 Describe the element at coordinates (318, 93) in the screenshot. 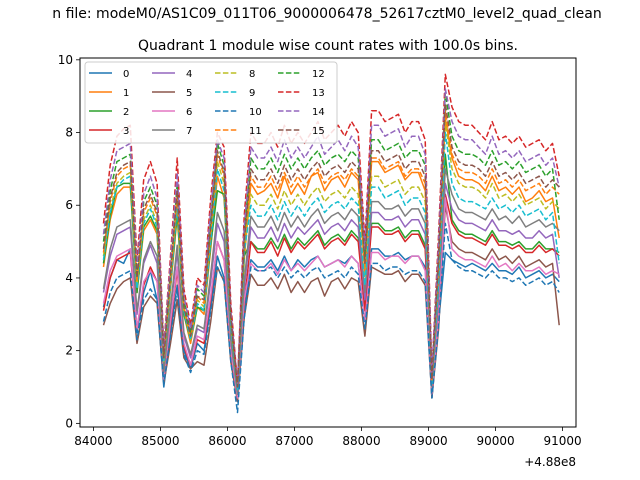

I see `legend-label-13: 13` at that location.